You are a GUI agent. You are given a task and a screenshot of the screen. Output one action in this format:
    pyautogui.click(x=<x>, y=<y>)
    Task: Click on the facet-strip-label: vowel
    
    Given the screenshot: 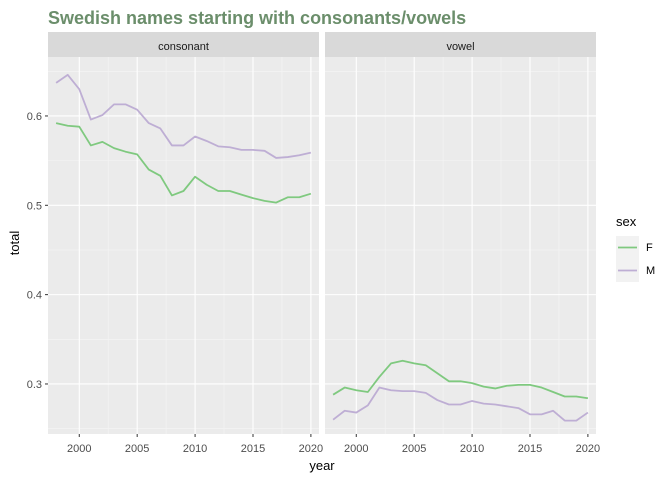 What is the action you would take?
    pyautogui.click(x=460, y=47)
    